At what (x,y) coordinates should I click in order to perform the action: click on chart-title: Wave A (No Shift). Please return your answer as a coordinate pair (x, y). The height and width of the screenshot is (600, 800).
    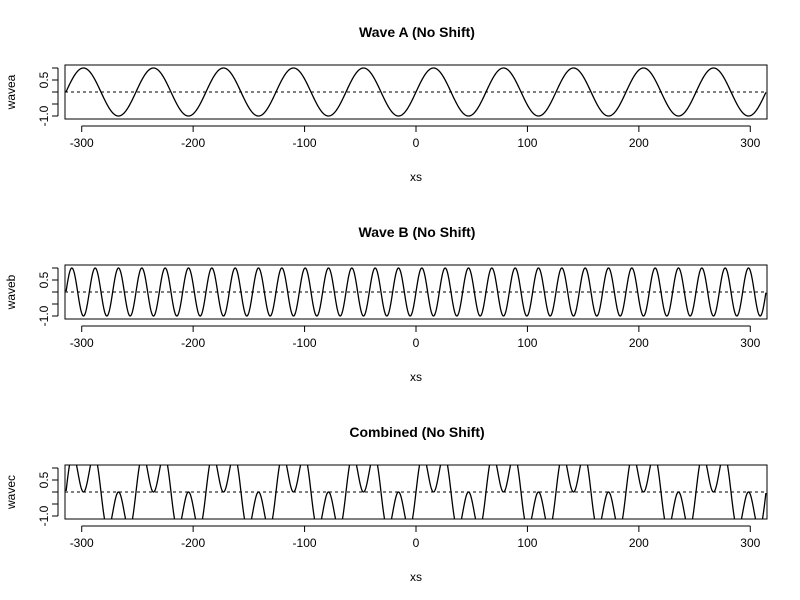
    Looking at the image, I should click on (417, 32).